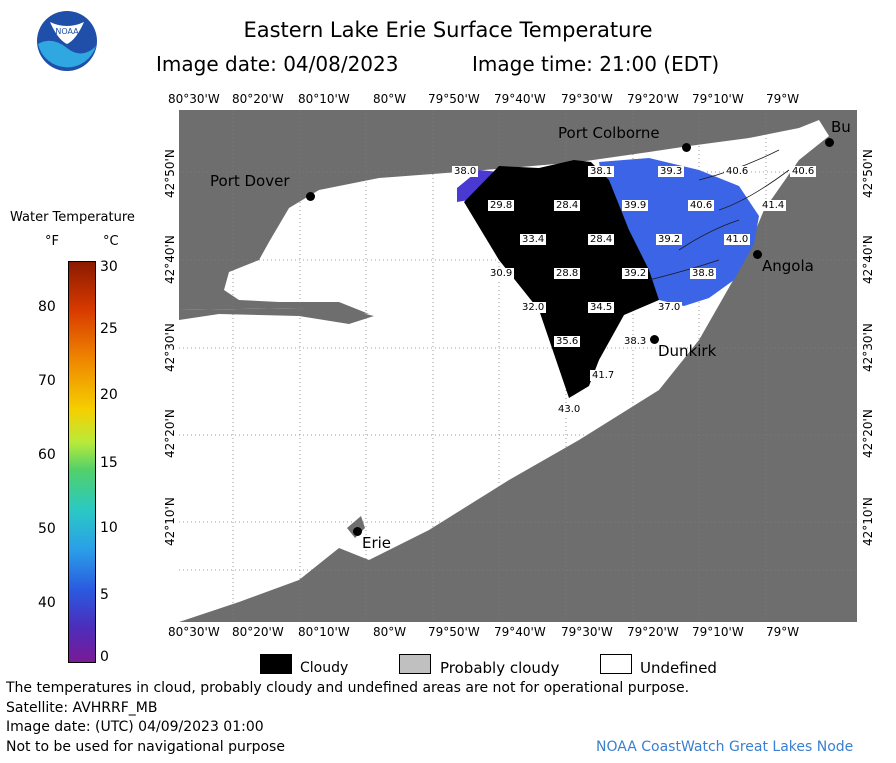  Describe the element at coordinates (678, 668) in the screenshot. I see `legend-label-undefined: Undefined` at that location.